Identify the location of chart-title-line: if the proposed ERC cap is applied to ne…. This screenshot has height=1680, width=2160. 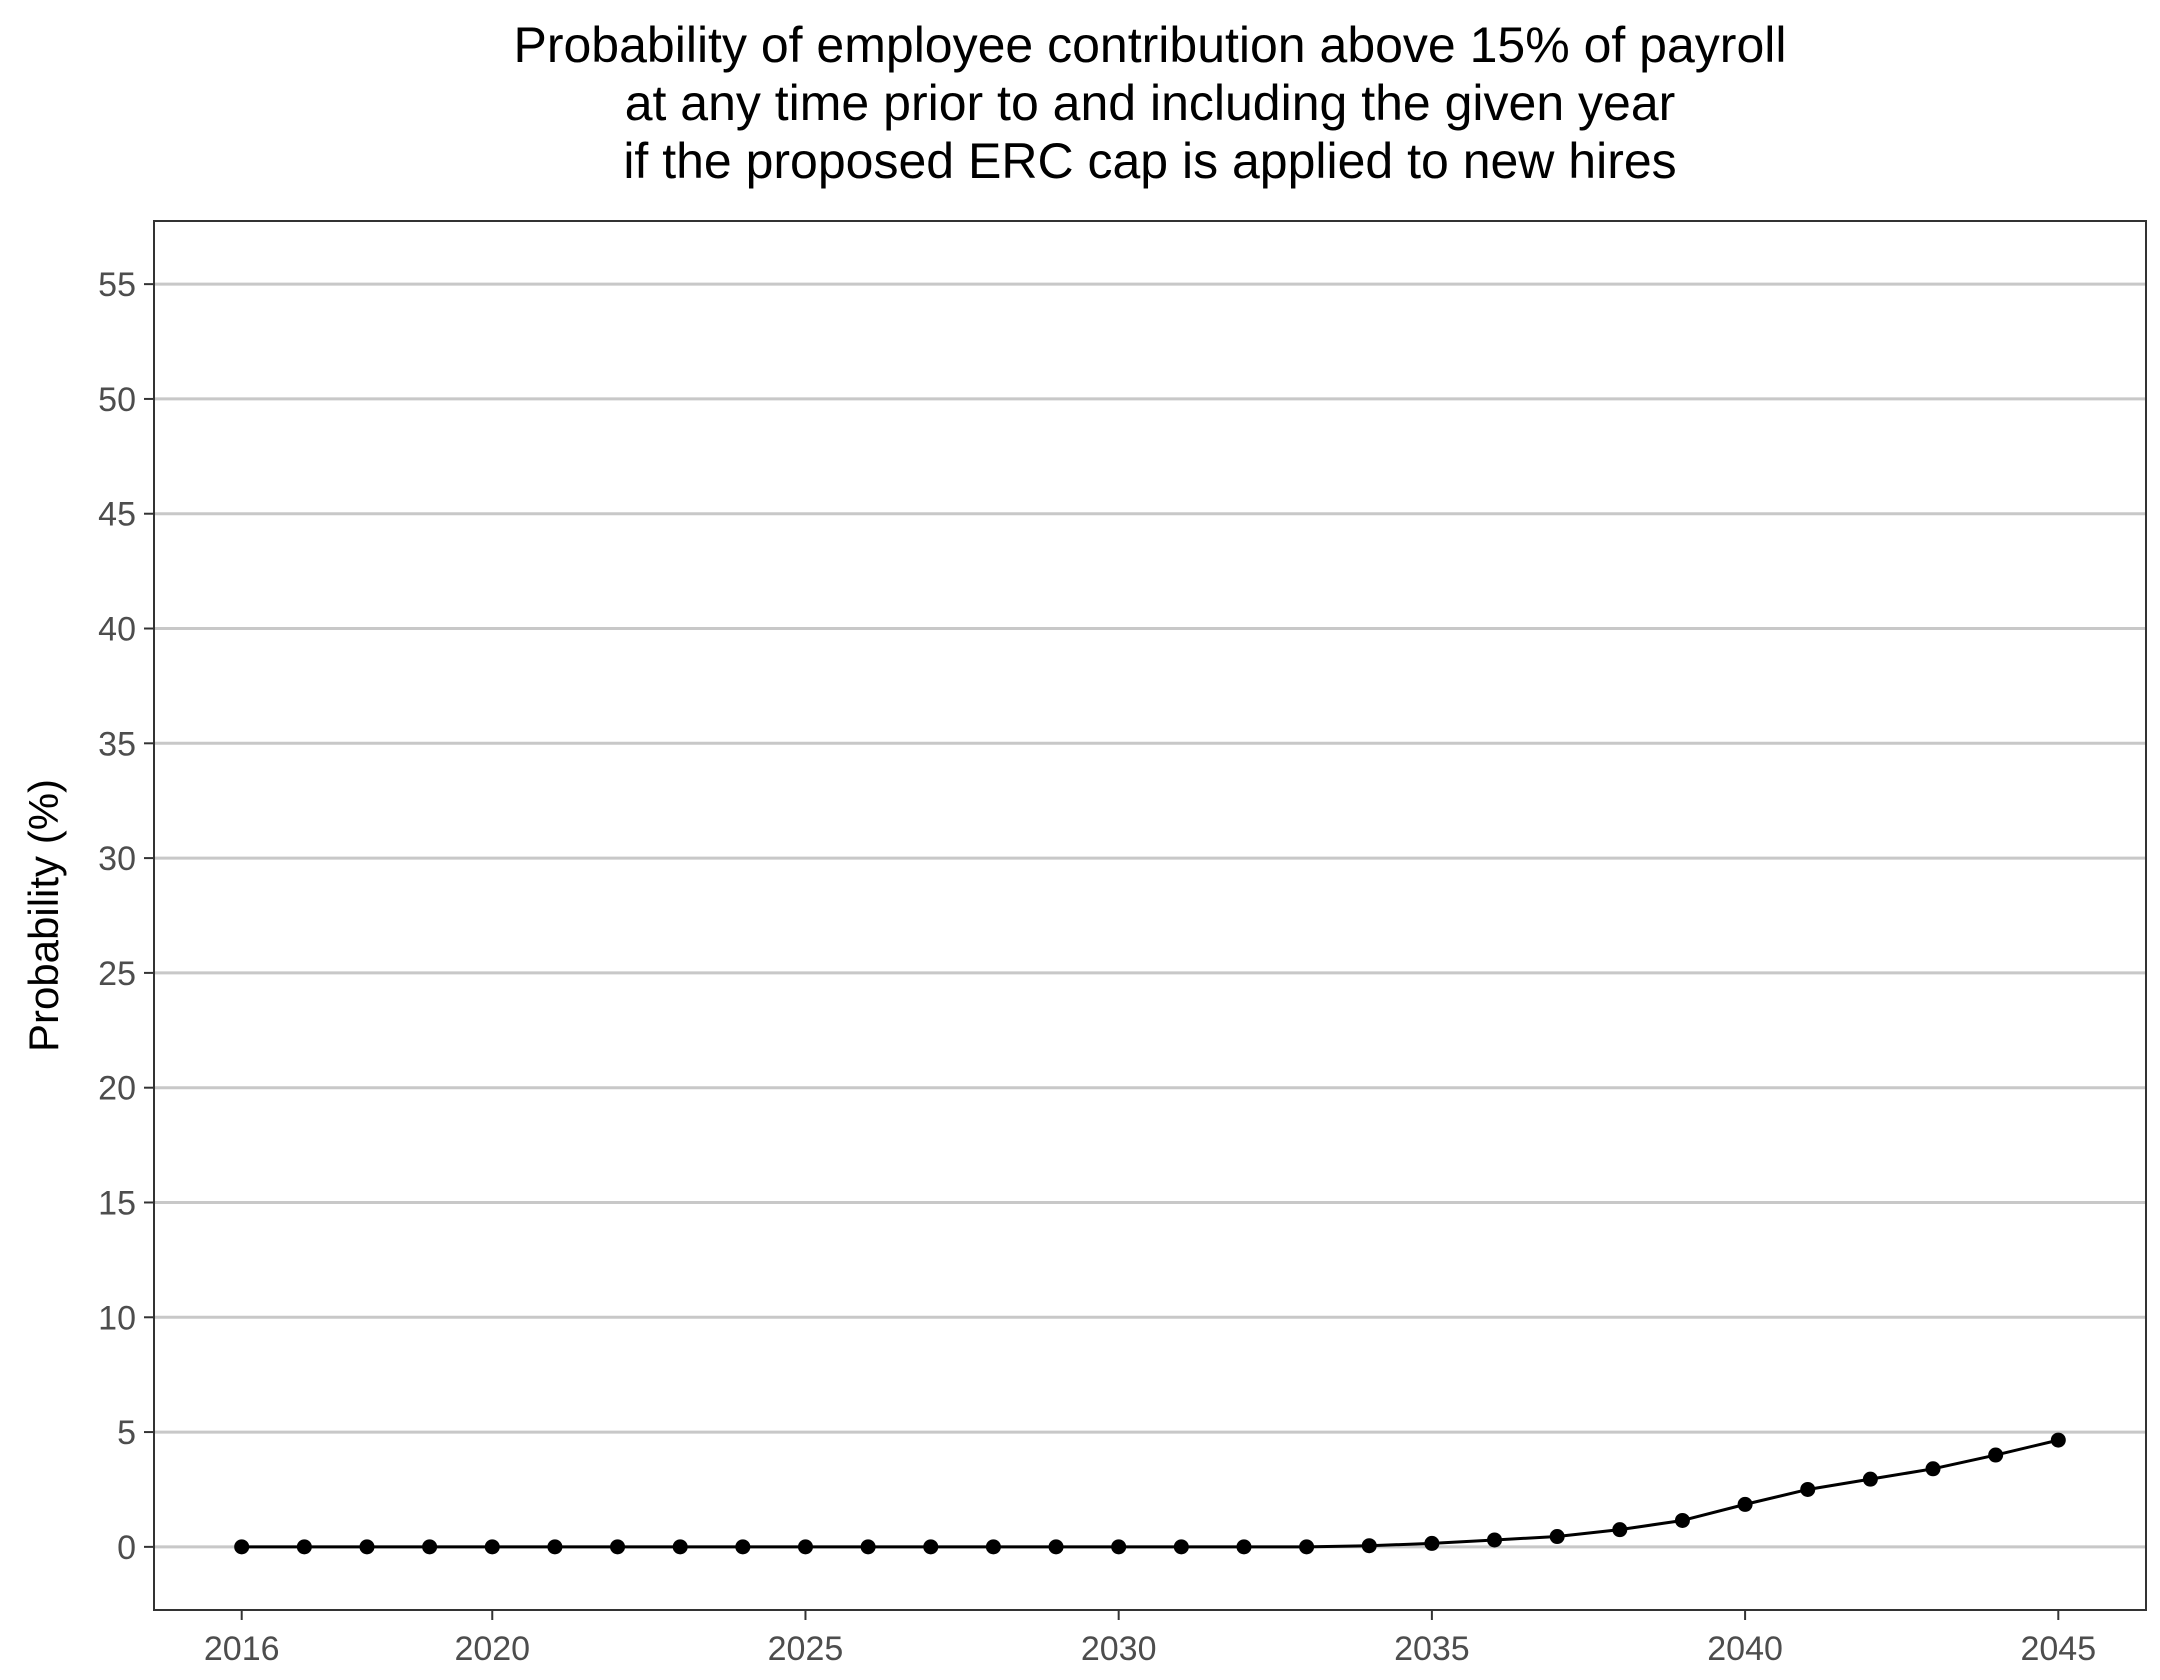
(1149, 161).